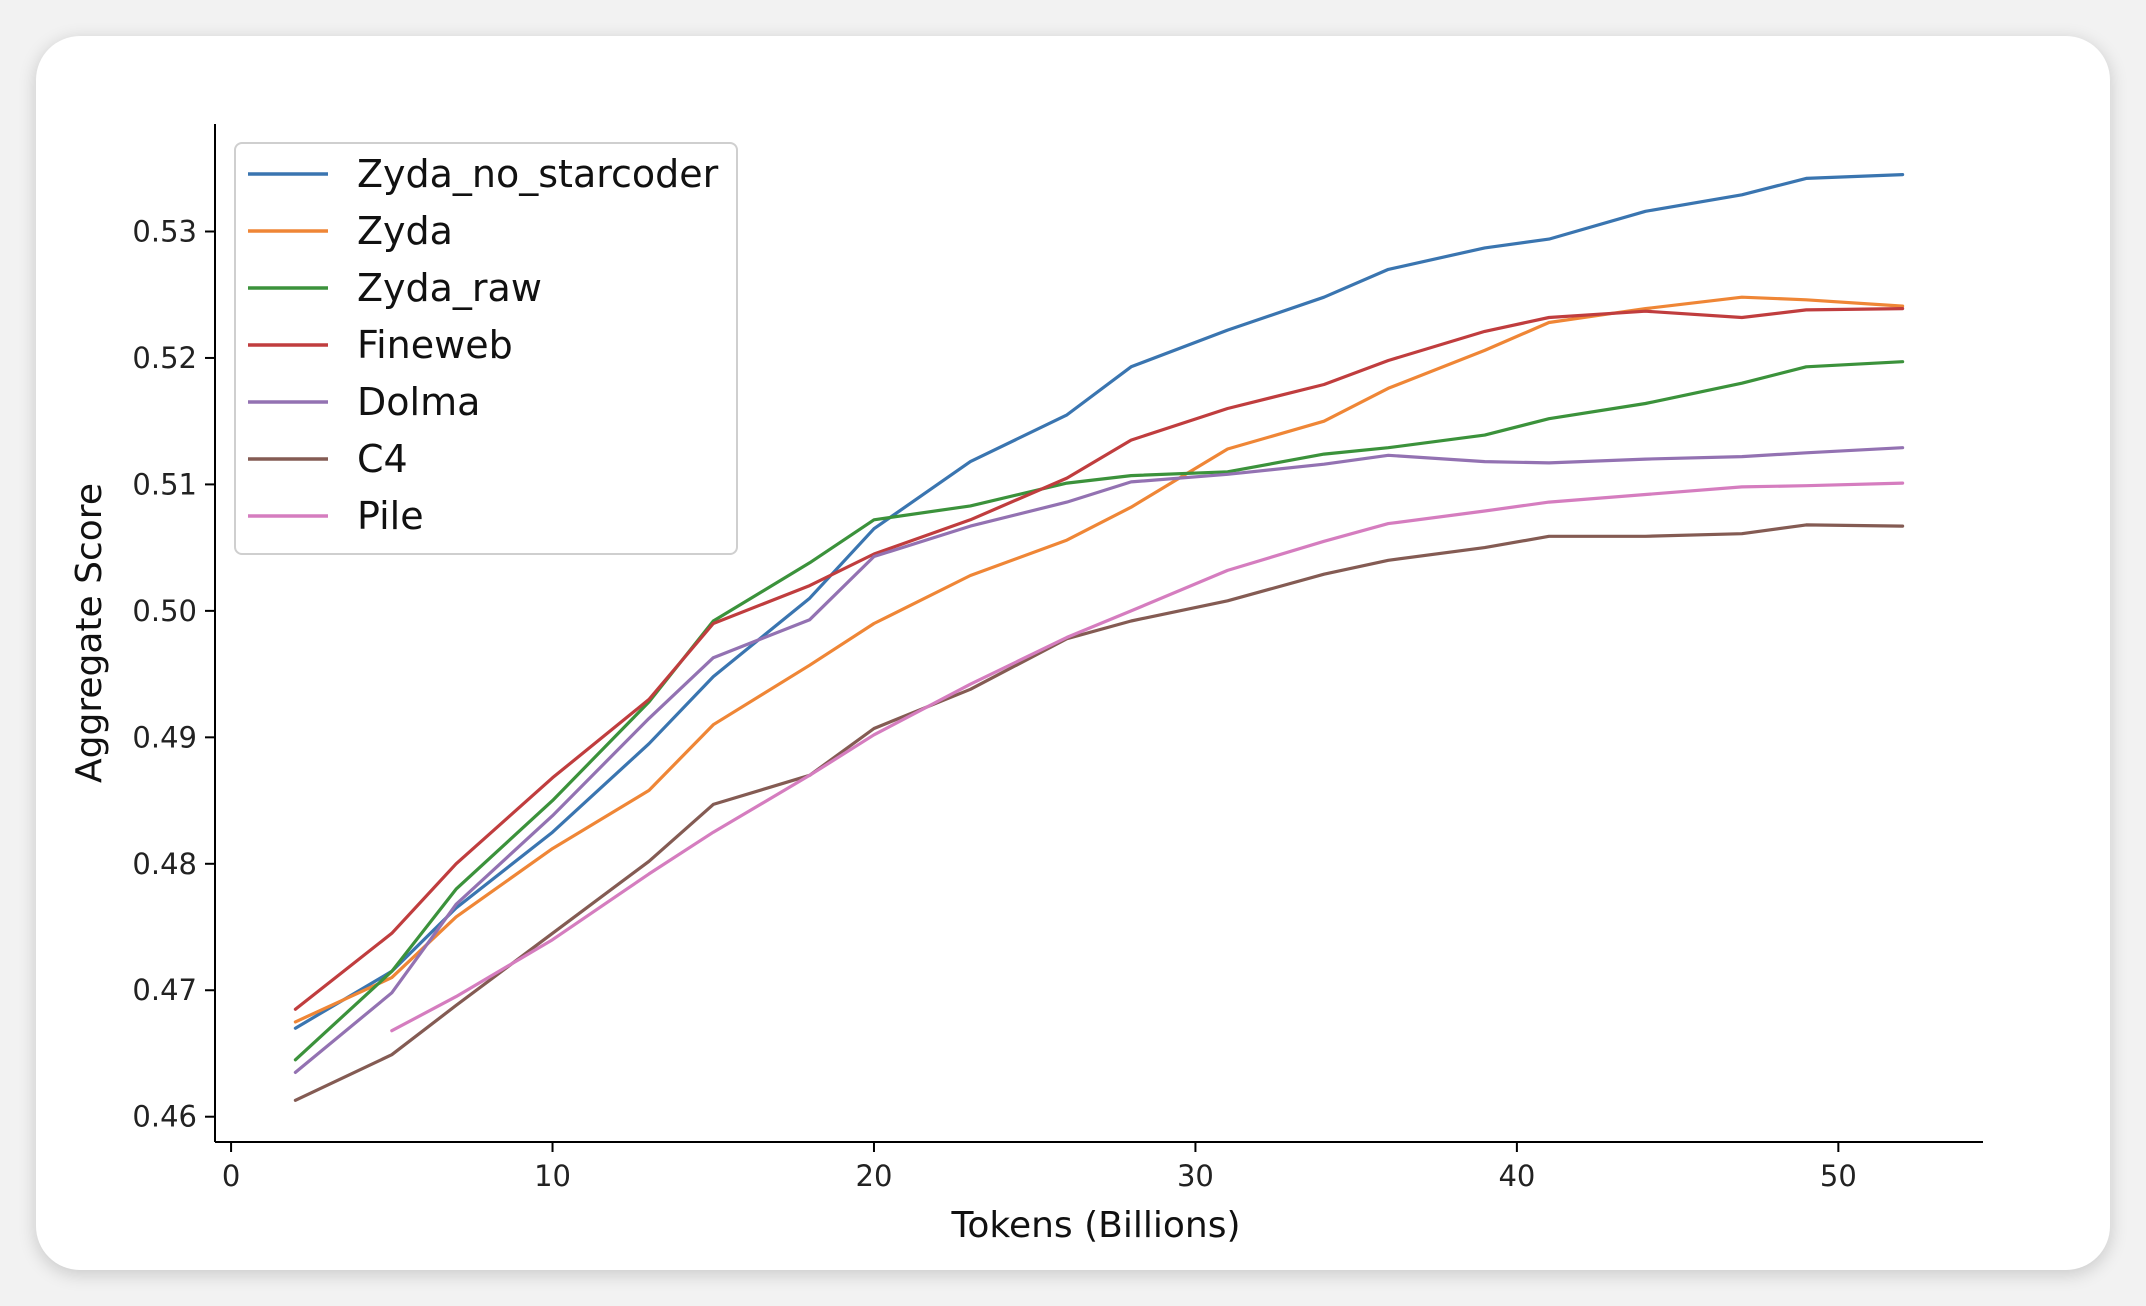 The image size is (2146, 1306). Describe the element at coordinates (1516, 1176) in the screenshot. I see `x-tick-label: 40` at that location.